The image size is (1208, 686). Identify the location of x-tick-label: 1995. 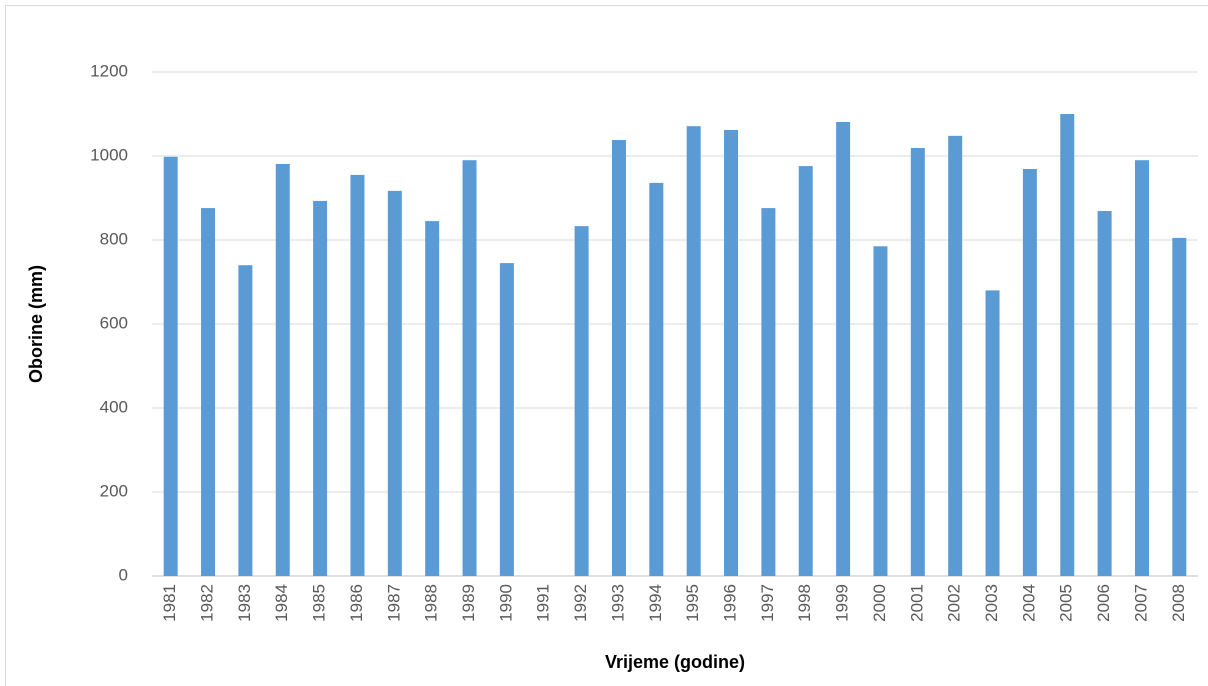
(692, 603).